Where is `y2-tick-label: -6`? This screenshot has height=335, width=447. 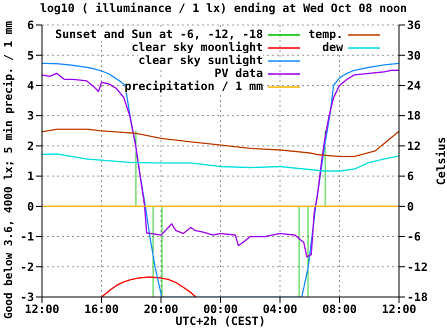 y2-tick-label: -6 is located at coordinates (414, 237).